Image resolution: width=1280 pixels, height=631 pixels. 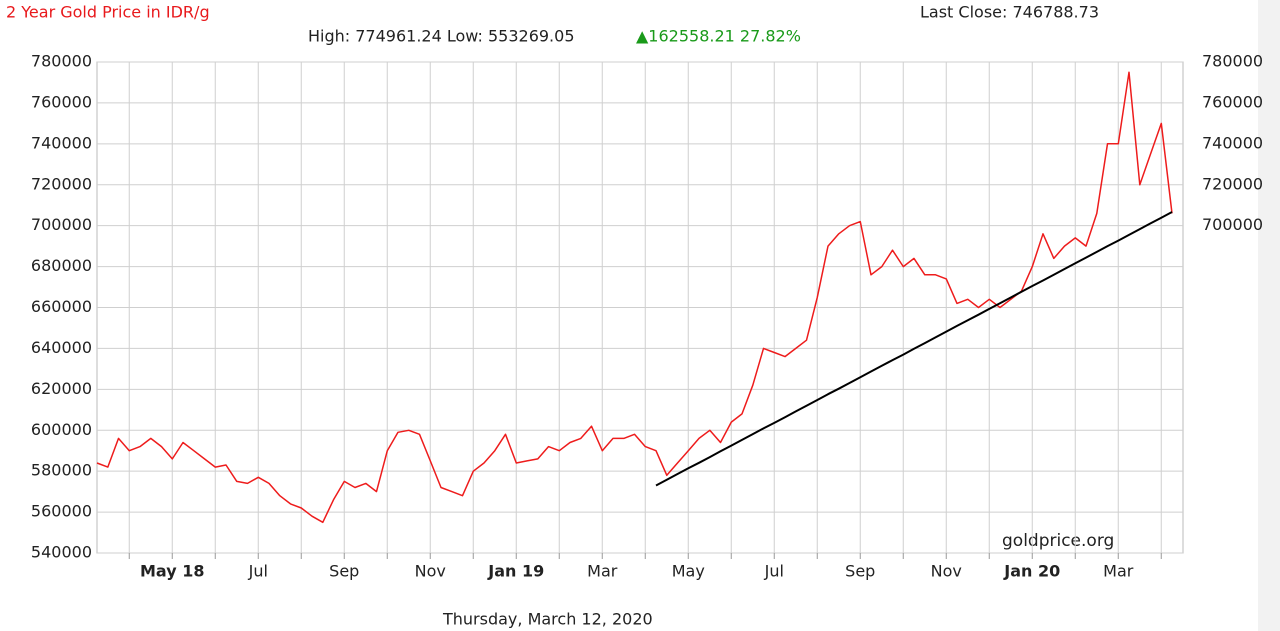 I want to click on y-tick-label: 640000, so click(x=61, y=347).